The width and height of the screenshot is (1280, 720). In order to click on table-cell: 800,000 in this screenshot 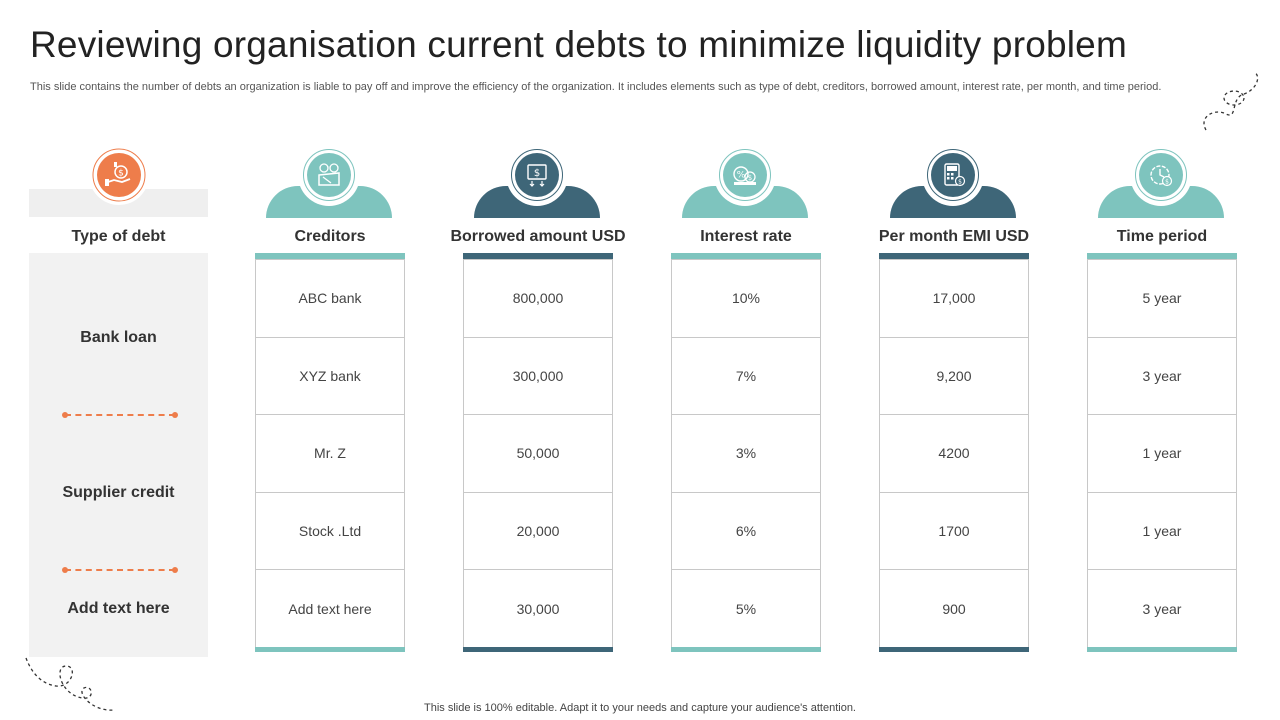, I will do `click(538, 299)`.